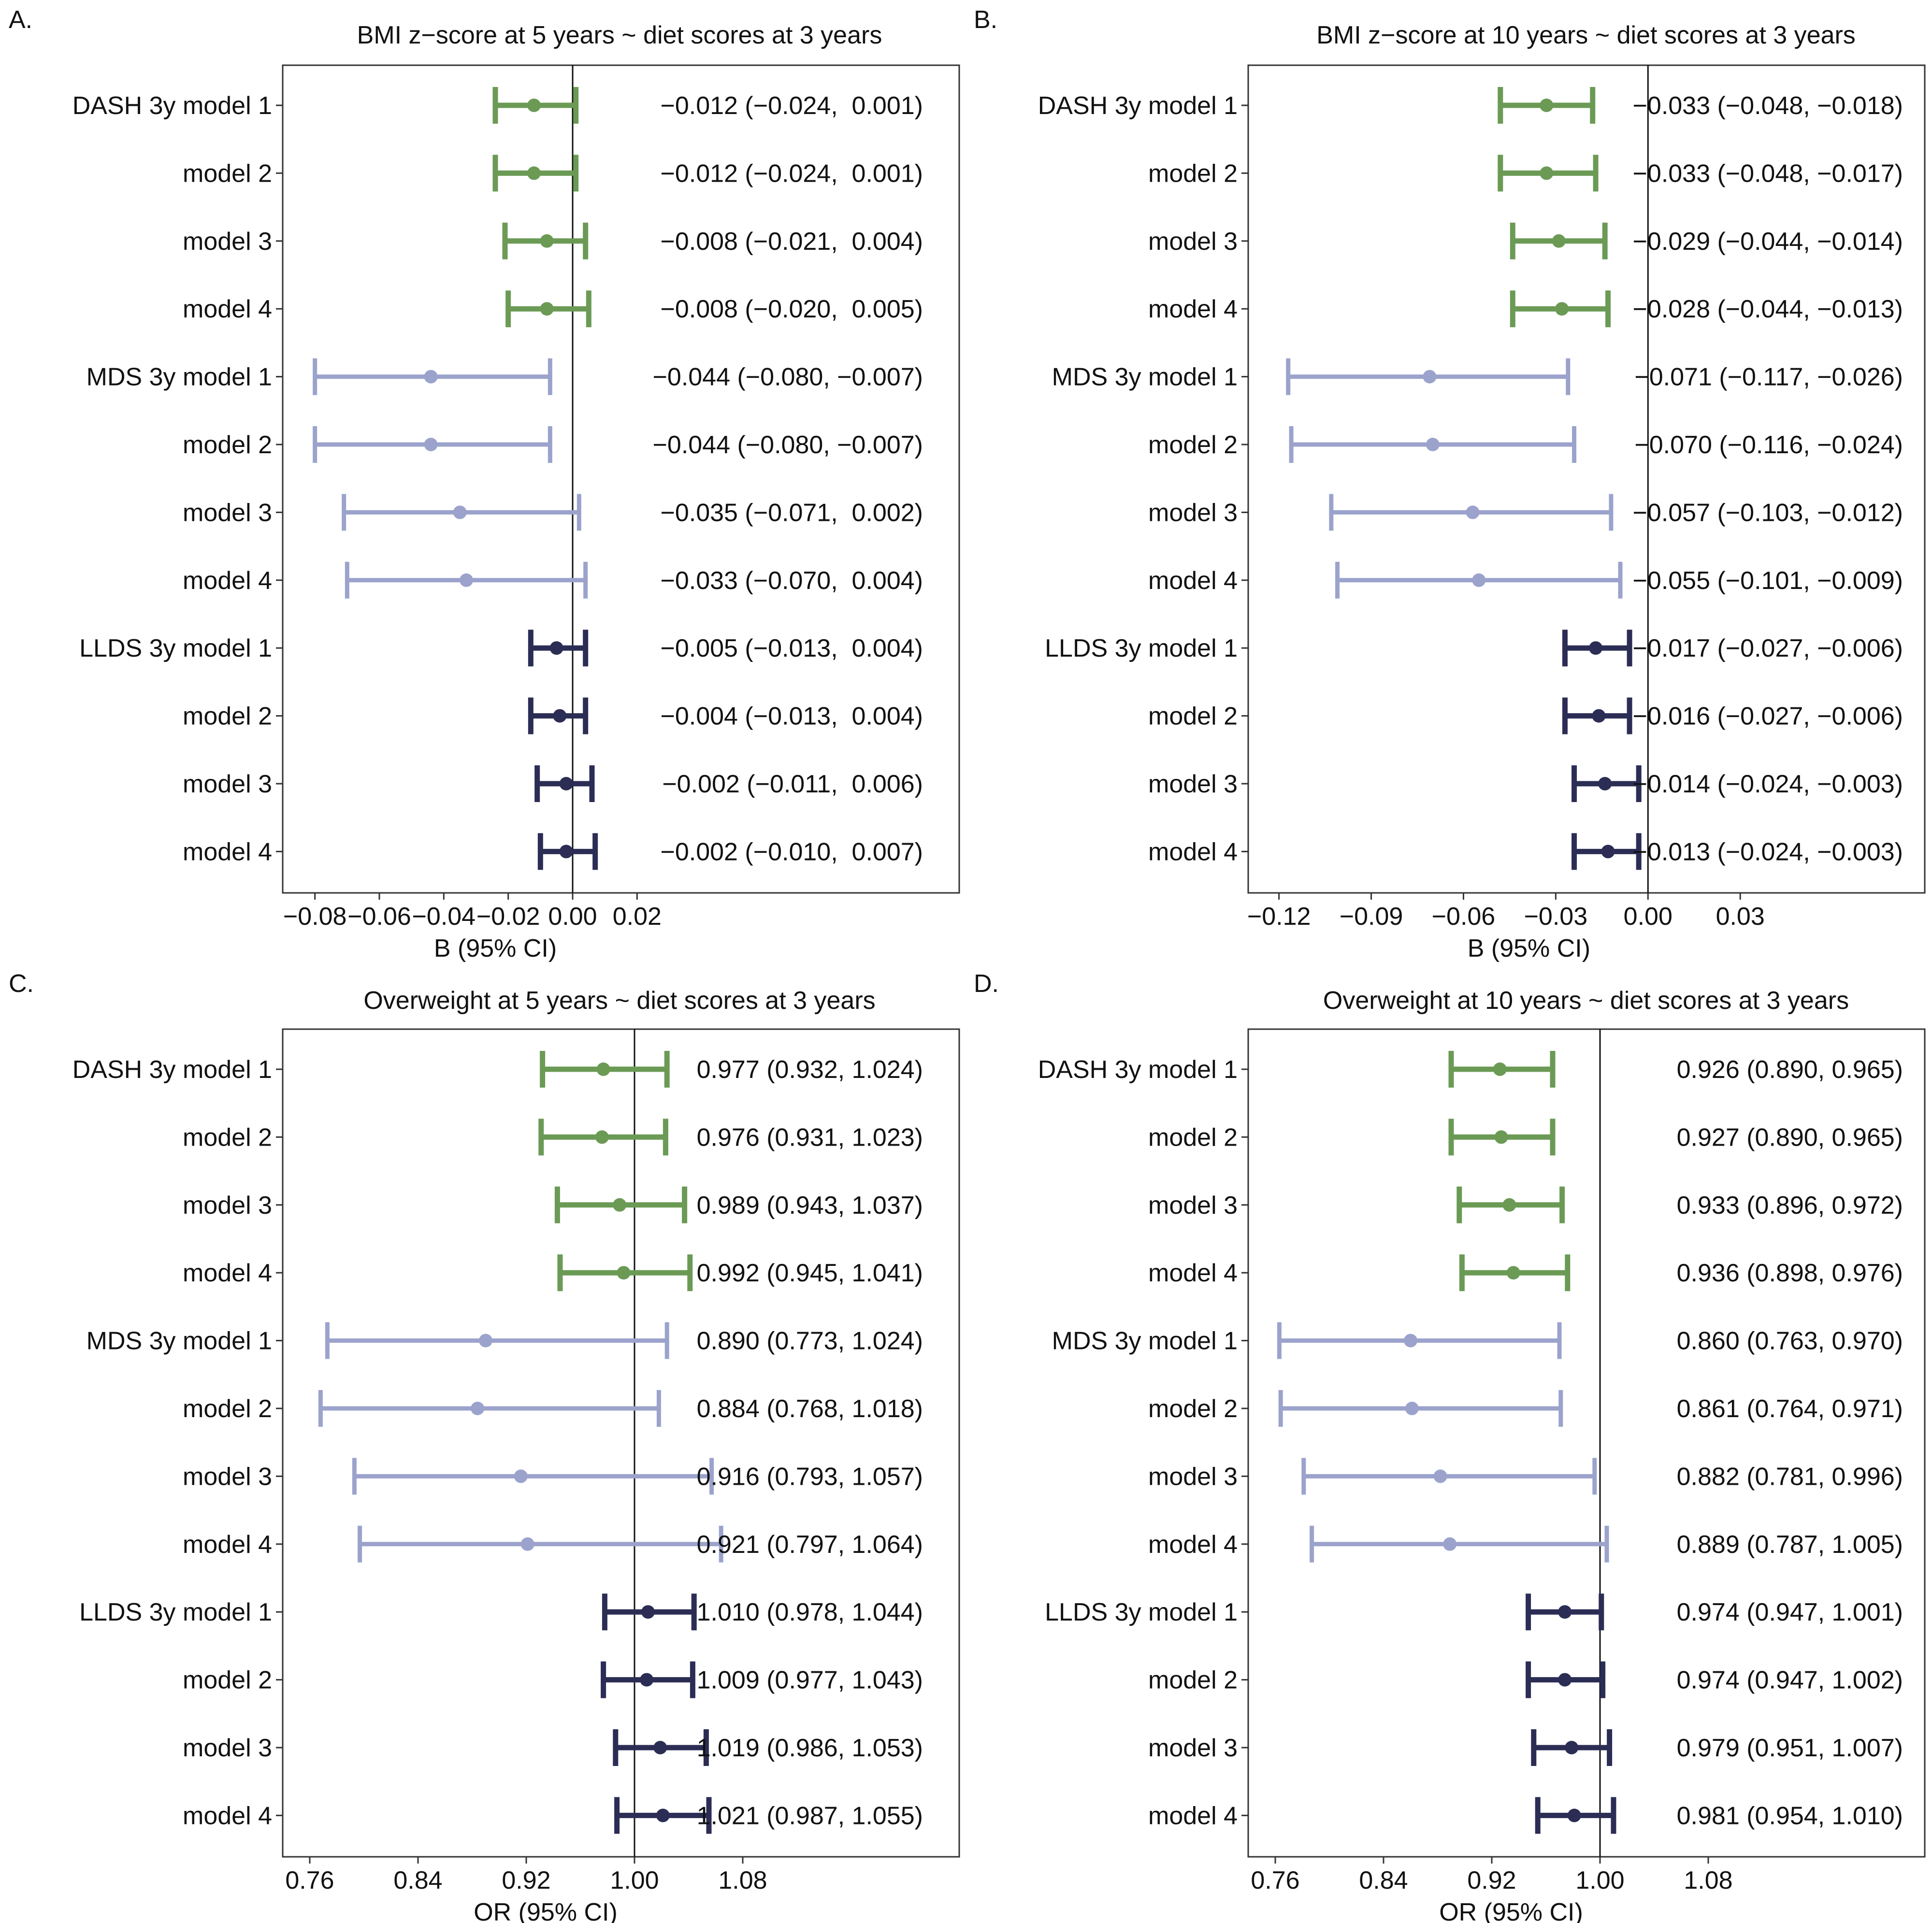 This screenshot has height=1923, width=1932. Describe the element at coordinates (553, 1815) in the screenshot. I see `forest-row: model 4 1.021 (0.987, 1.055)` at that location.